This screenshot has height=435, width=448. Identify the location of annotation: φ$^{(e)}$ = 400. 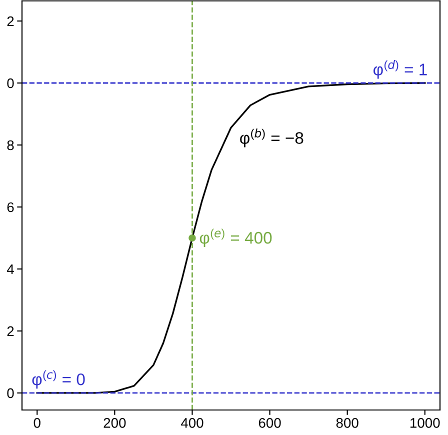
(236, 238).